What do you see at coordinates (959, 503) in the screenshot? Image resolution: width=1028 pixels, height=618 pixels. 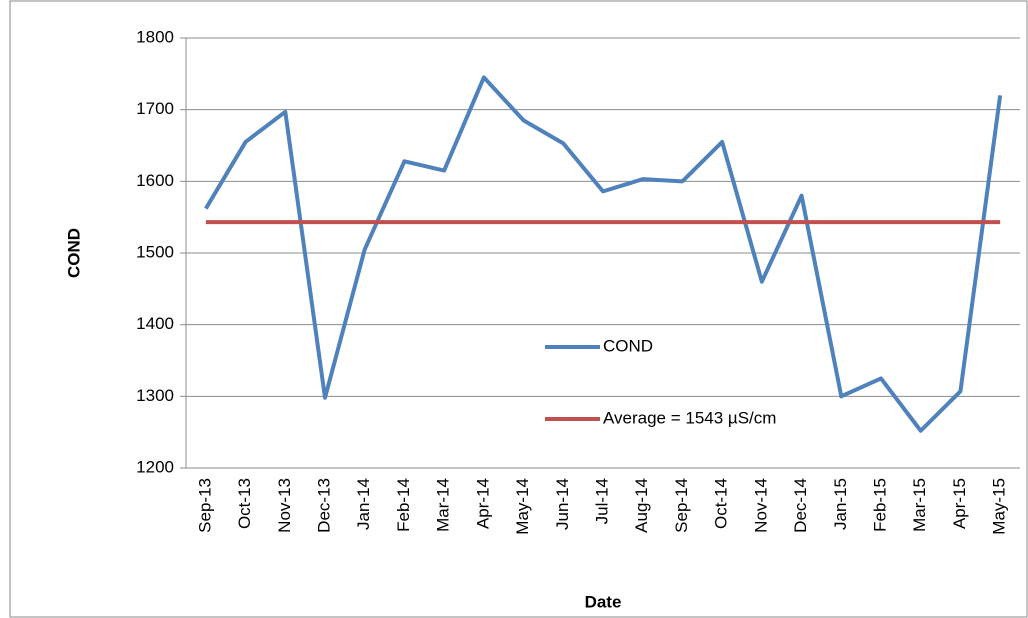 I see `x-tick-label: Apr-15` at bounding box center [959, 503].